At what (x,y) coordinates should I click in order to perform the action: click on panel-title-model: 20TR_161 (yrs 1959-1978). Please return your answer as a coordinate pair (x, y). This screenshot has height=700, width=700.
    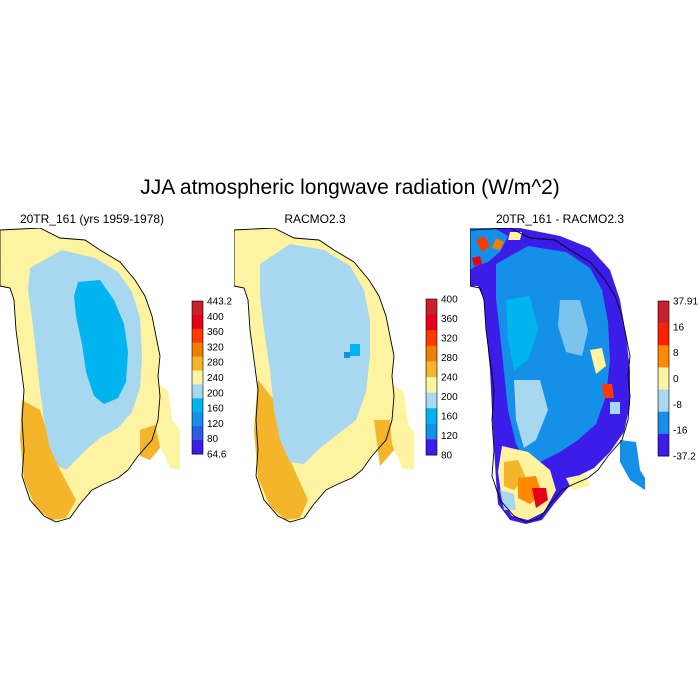
    Looking at the image, I should click on (92, 219).